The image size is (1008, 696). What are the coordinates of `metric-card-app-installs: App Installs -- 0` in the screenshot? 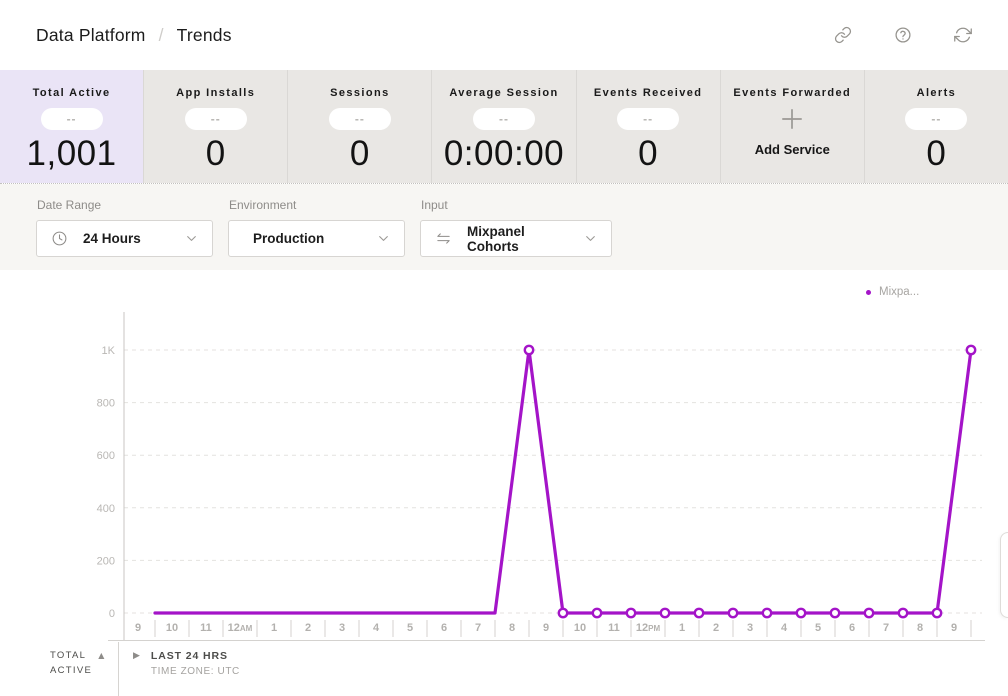 It's located at (215, 126).